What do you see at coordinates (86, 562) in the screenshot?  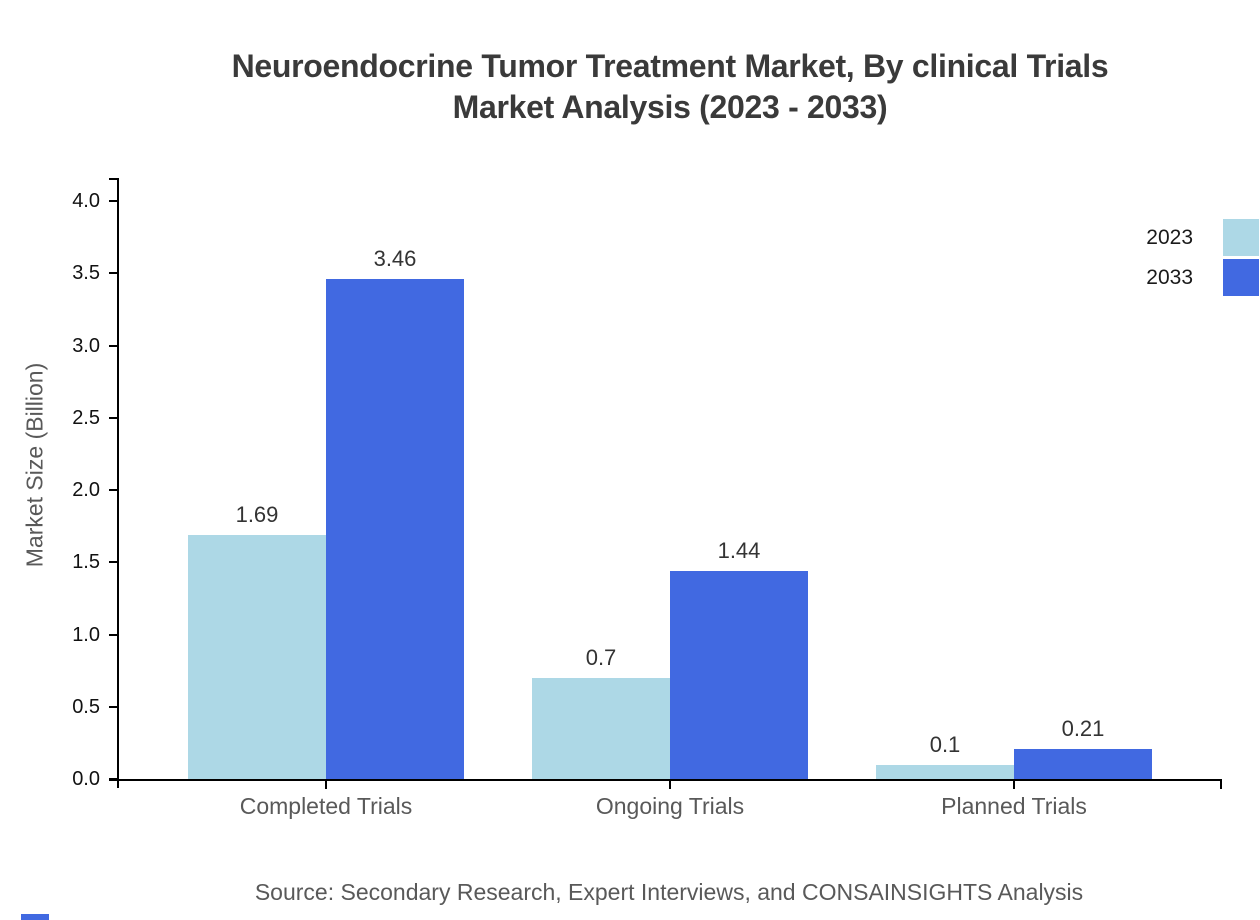 I see `y-tick-label: 1.5` at bounding box center [86, 562].